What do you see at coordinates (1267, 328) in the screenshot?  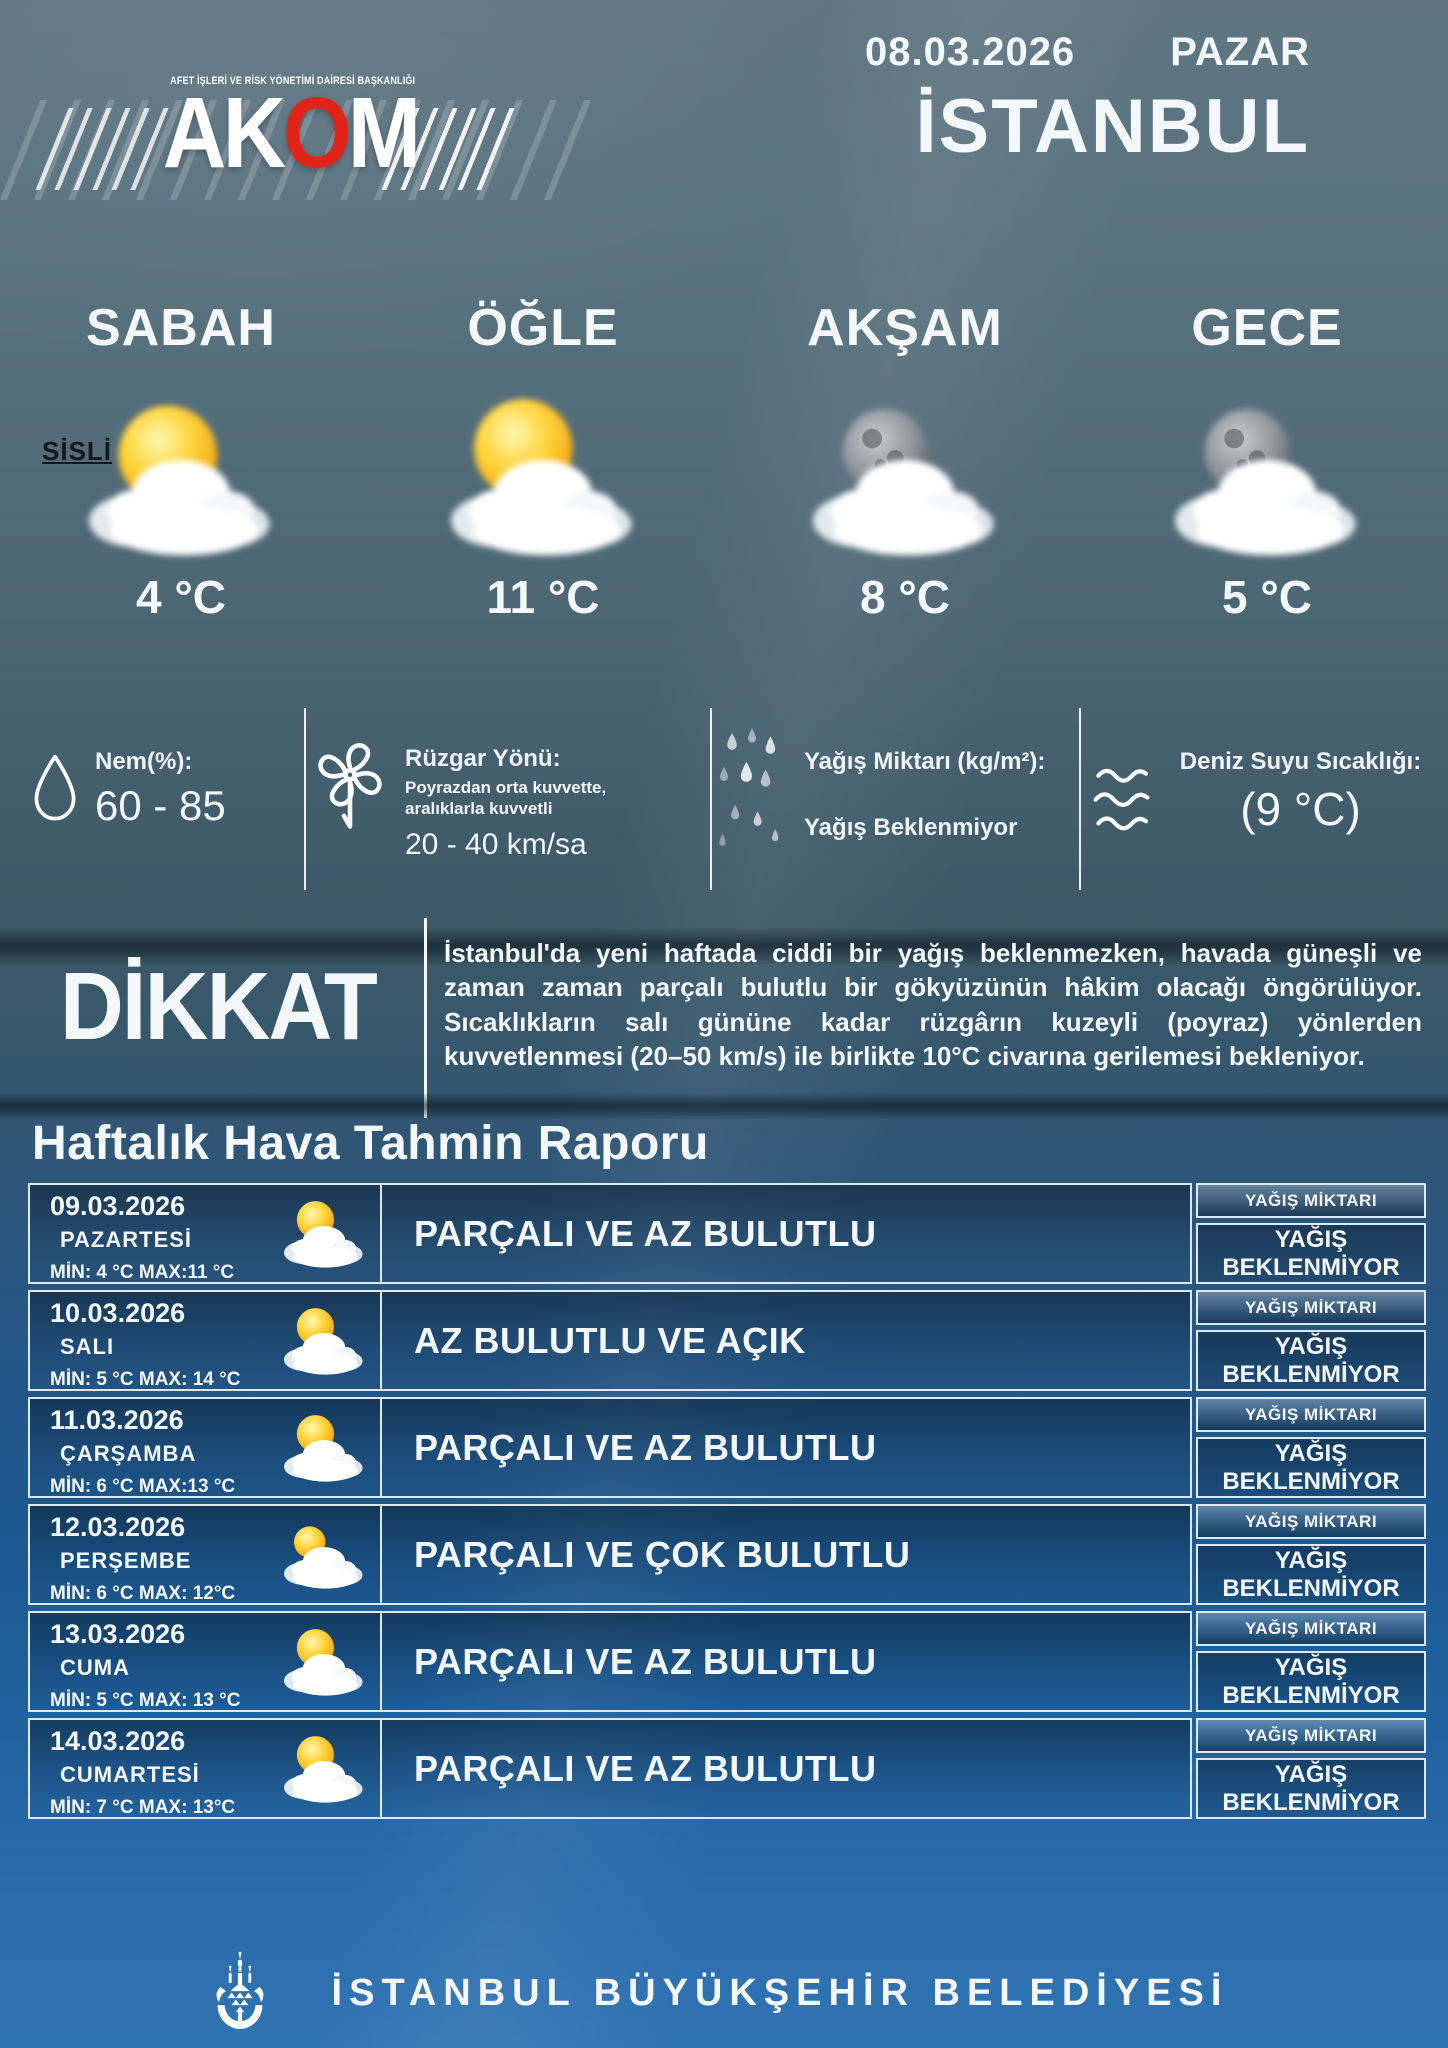 I see `period-label: GECE` at bounding box center [1267, 328].